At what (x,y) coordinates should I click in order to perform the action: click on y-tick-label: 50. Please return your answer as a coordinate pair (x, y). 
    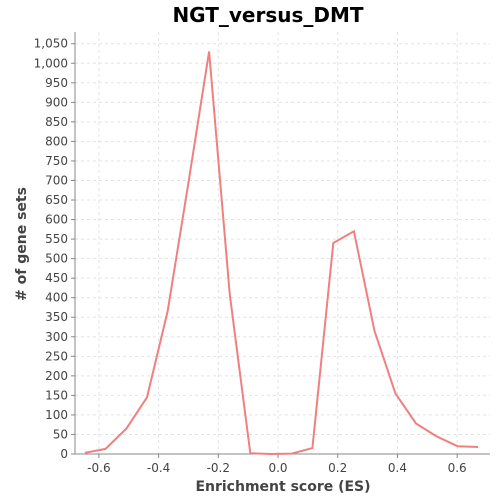
    Looking at the image, I should click on (60, 434).